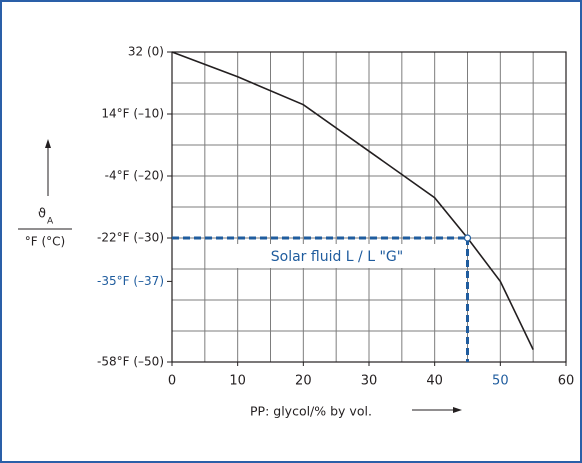  I want to click on y-tick-label: -4°F (–20), so click(134, 176).